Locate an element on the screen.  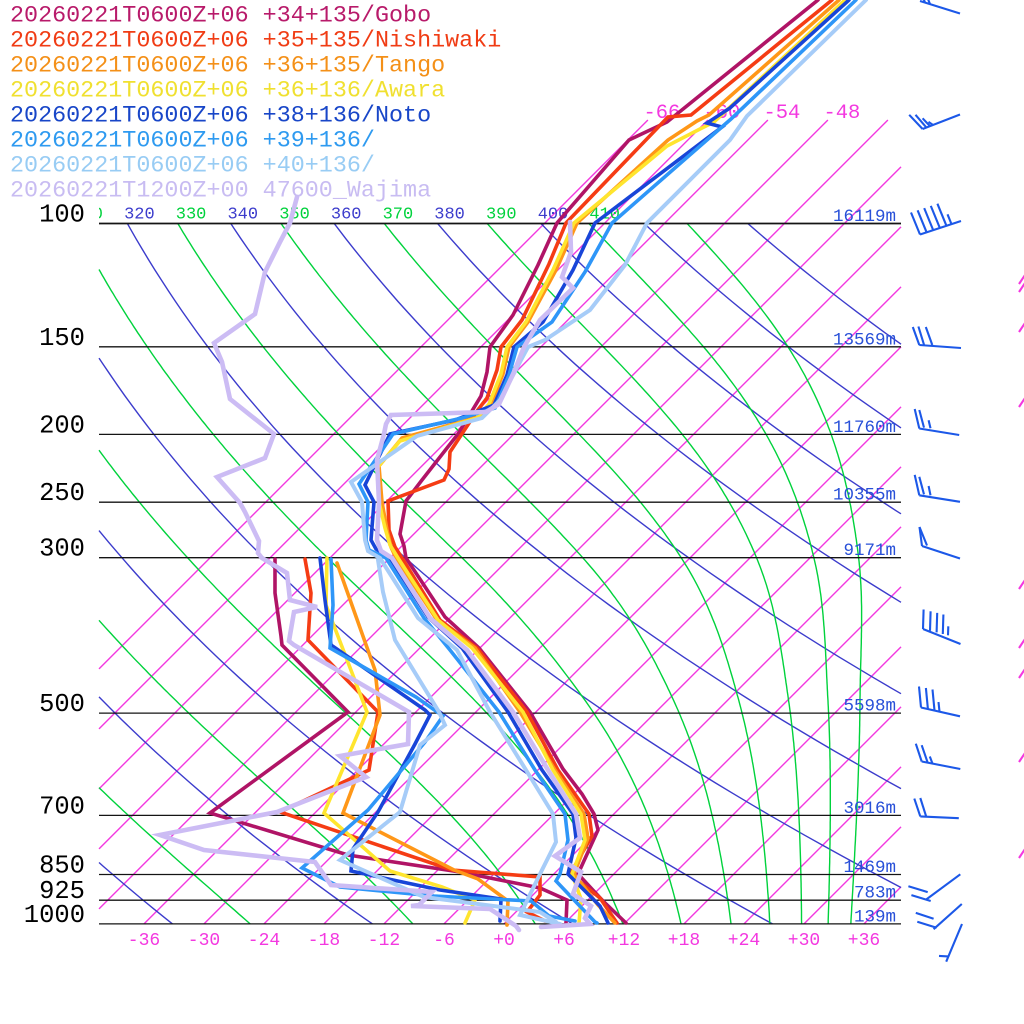
svg-text: 340 is located at coordinates (242, 215).